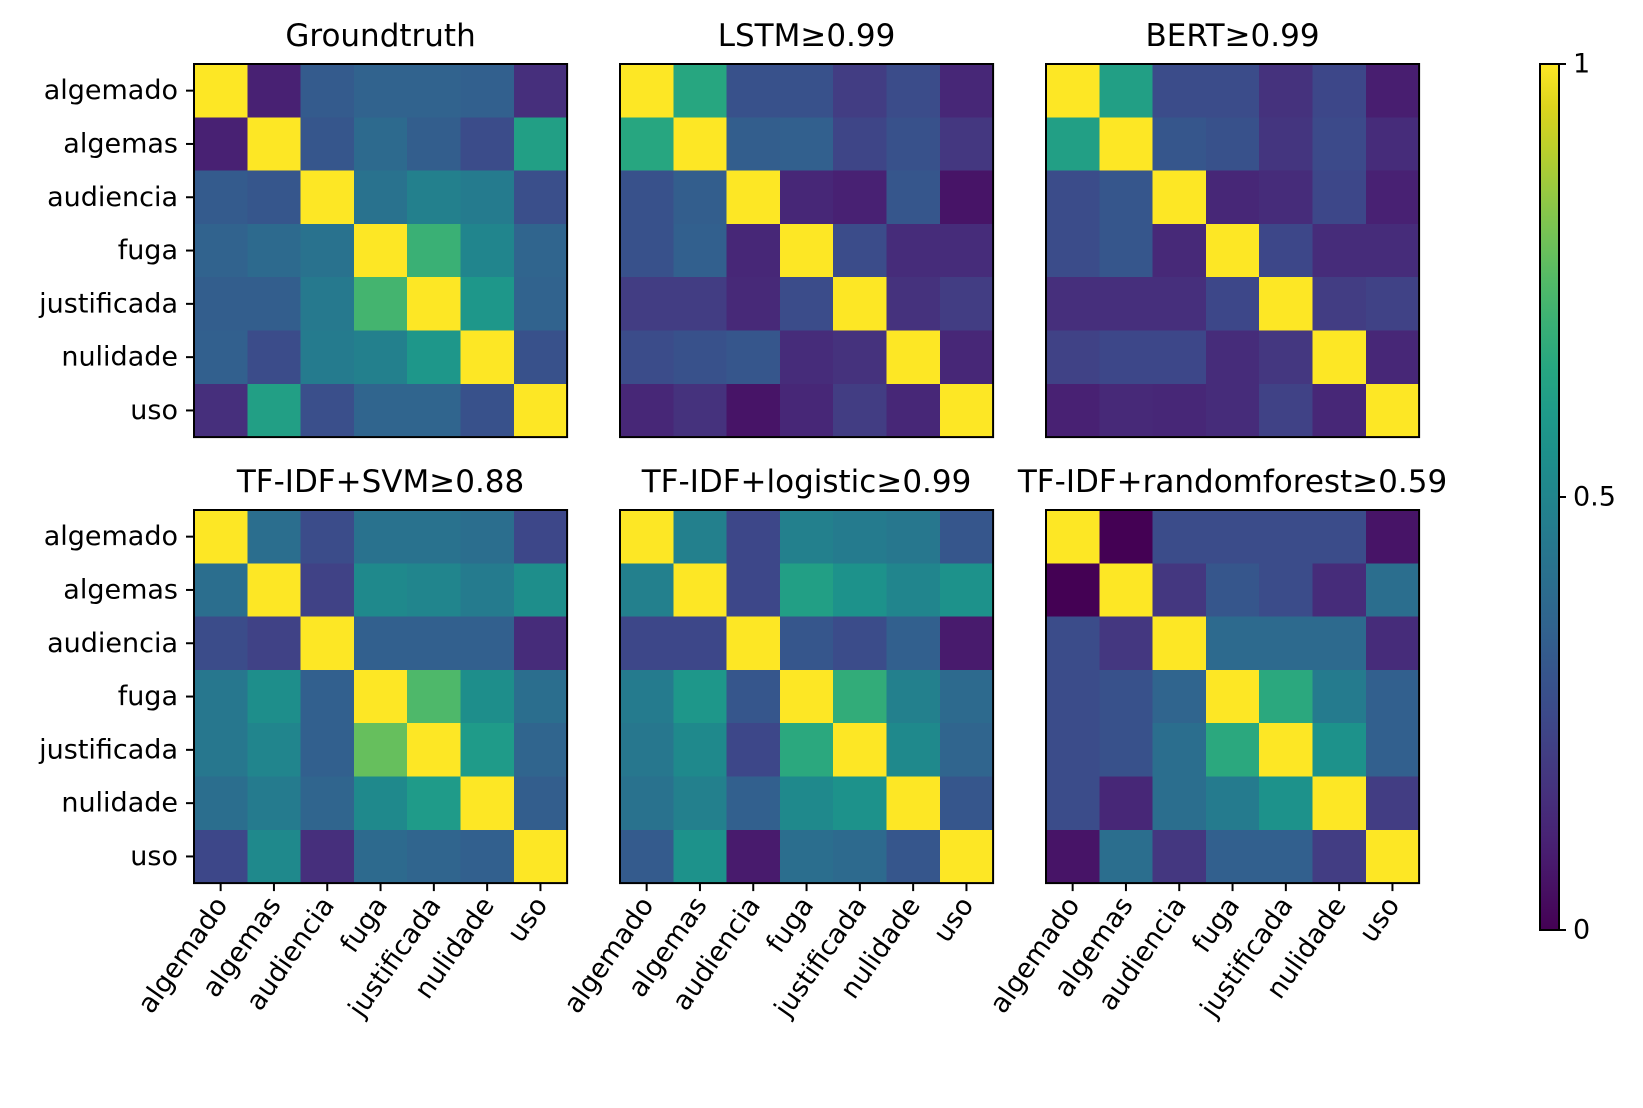 The height and width of the screenshot is (1108, 1643). Describe the element at coordinates (806, 144) in the screenshot. I see `heatmap-cell-algemas-fuga` at that location.